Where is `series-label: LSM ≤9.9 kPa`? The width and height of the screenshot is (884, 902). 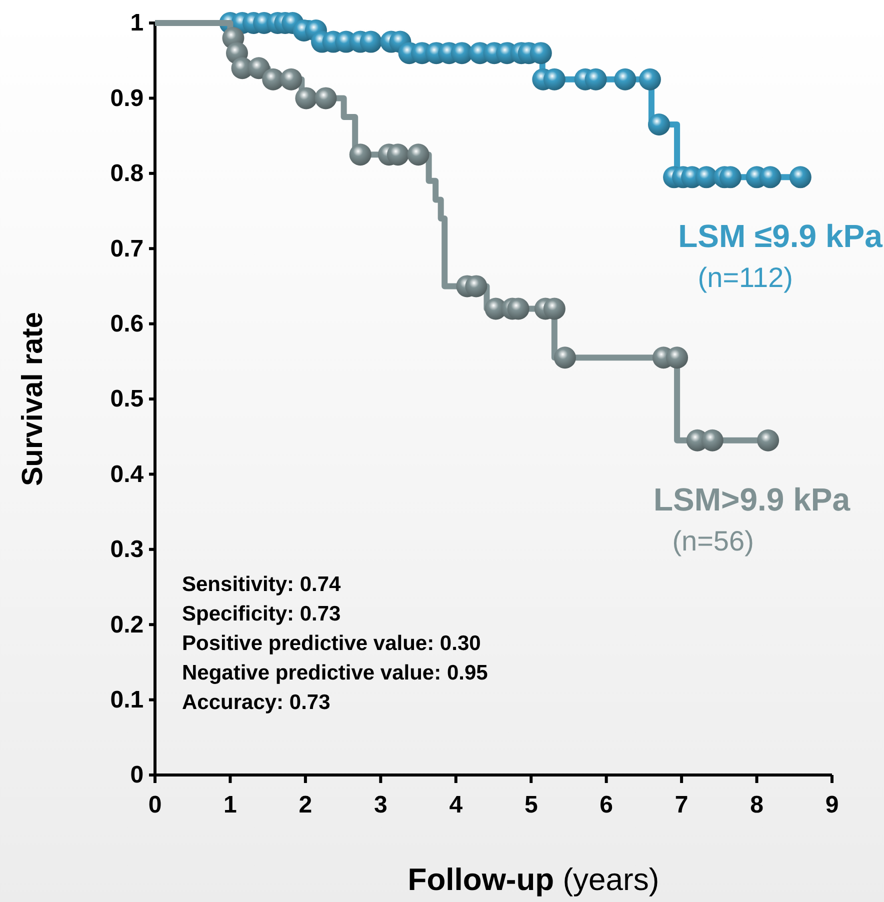 series-label: LSM ≤9.9 kPa is located at coordinates (780, 236).